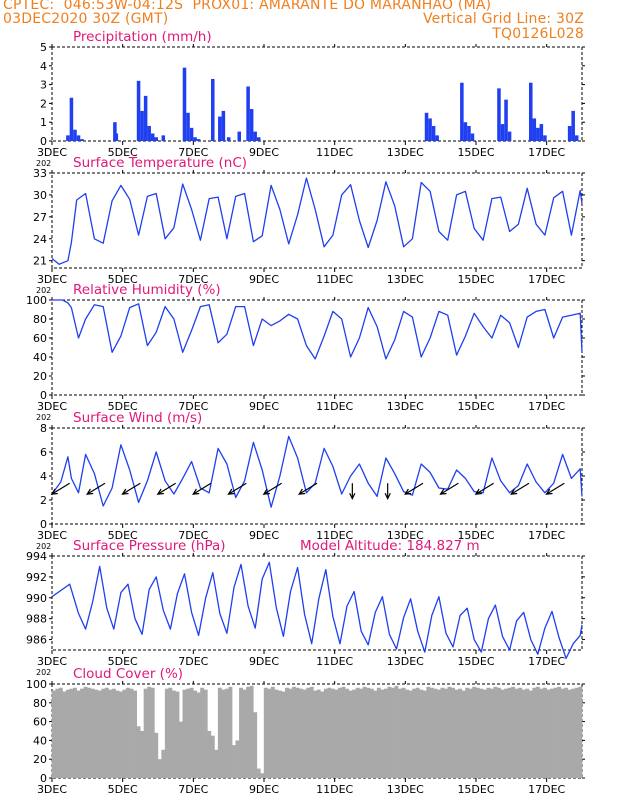 The image size is (618, 800). What do you see at coordinates (36, 300) in the screenshot?
I see `y-tick-label: 100` at bounding box center [36, 300].